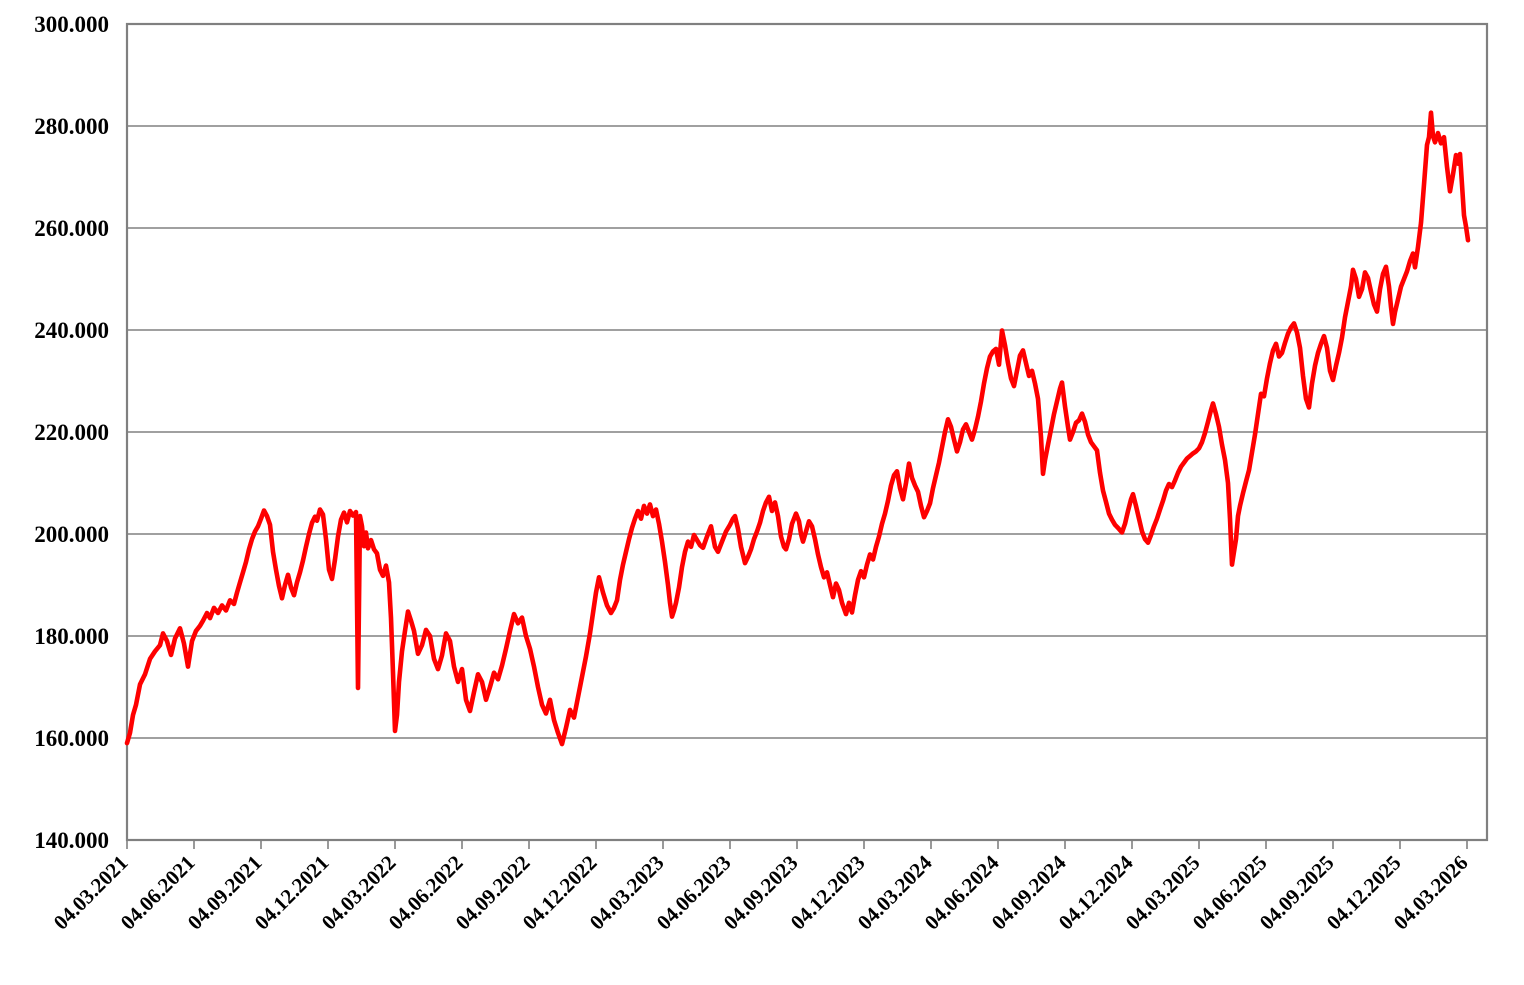 The width and height of the screenshot is (1524, 985). What do you see at coordinates (71, 24) in the screenshot?
I see `y-axis-label: 300.000` at bounding box center [71, 24].